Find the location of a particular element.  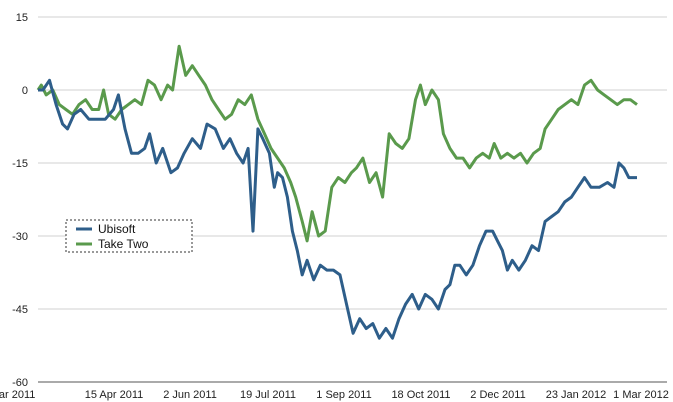

y-tick-label: -45 is located at coordinates (20, 310).